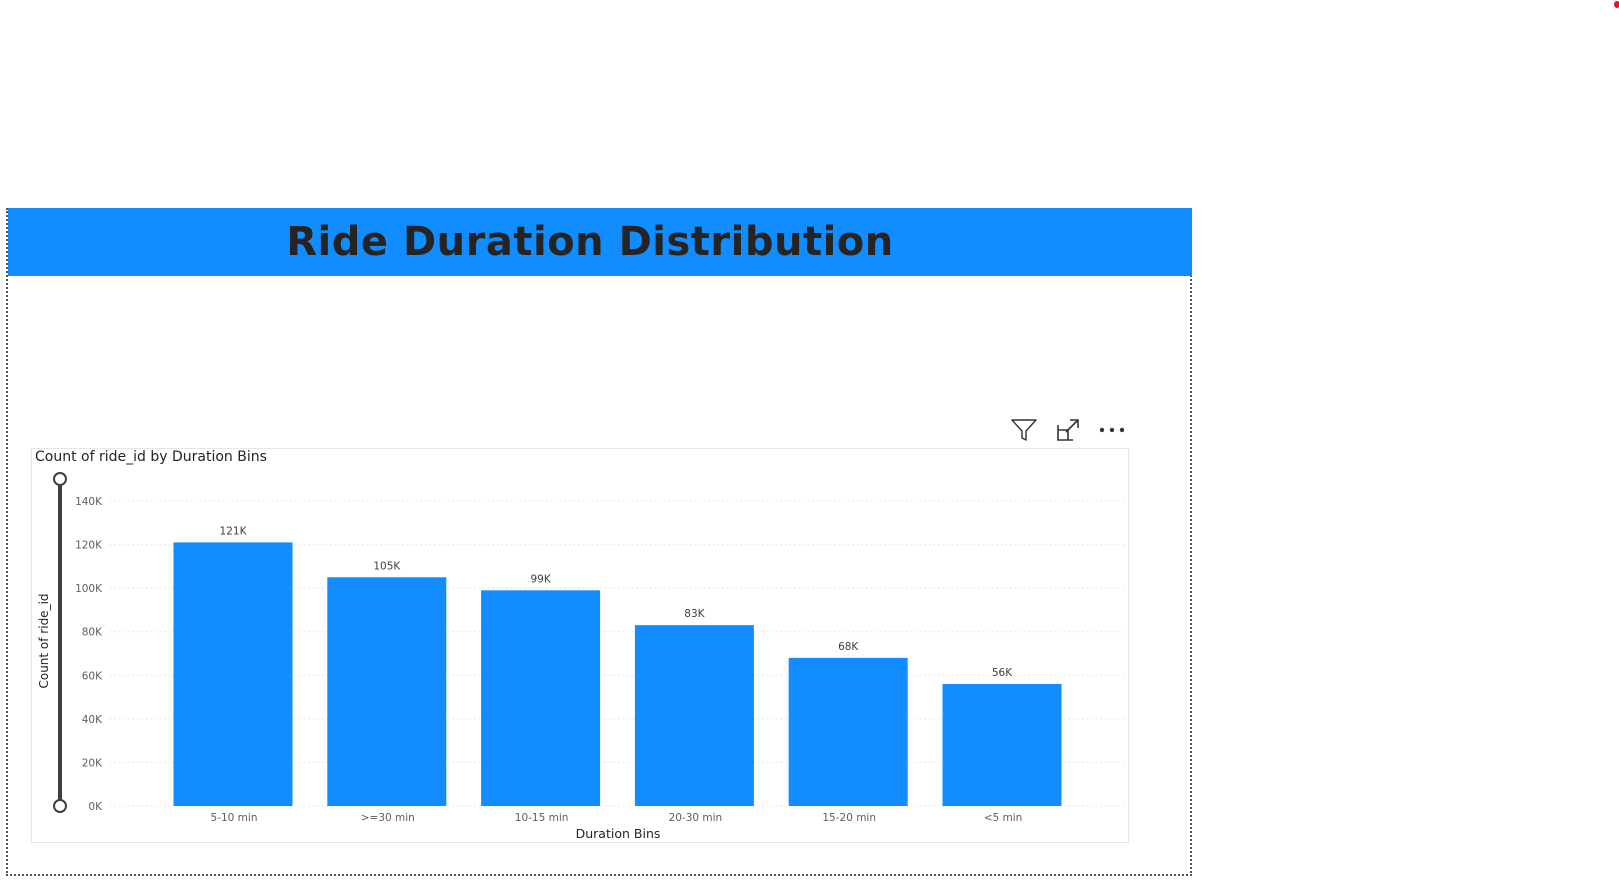 The width and height of the screenshot is (1619, 881). What do you see at coordinates (44, 640) in the screenshot?
I see `y-axis-title: Count of ride_id` at bounding box center [44, 640].